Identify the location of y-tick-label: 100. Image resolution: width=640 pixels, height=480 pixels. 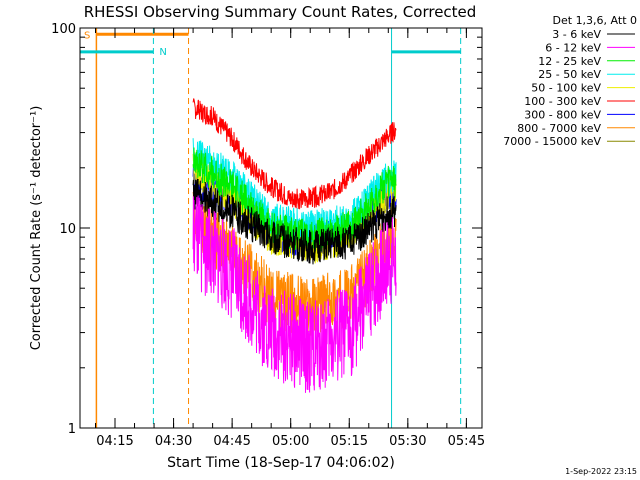
(63, 29).